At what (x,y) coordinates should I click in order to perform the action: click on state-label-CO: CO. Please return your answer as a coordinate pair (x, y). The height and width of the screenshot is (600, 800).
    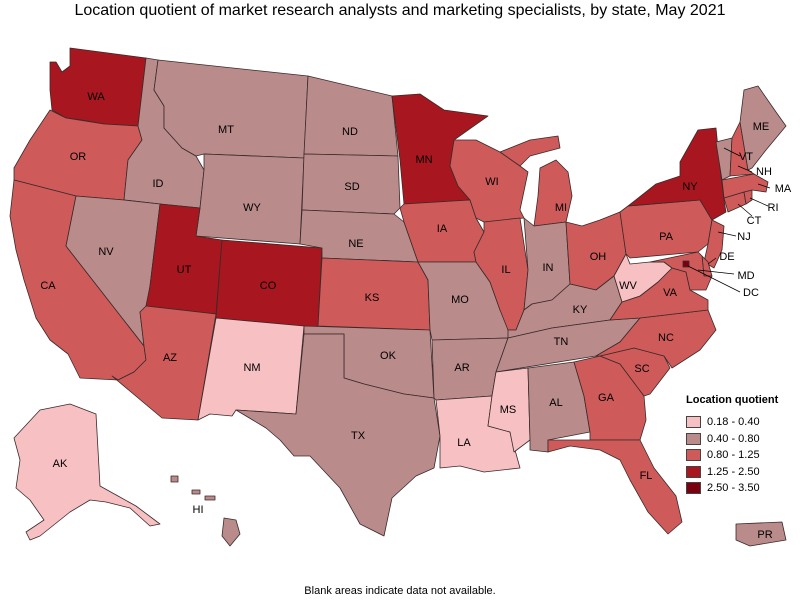
    Looking at the image, I should click on (268, 286).